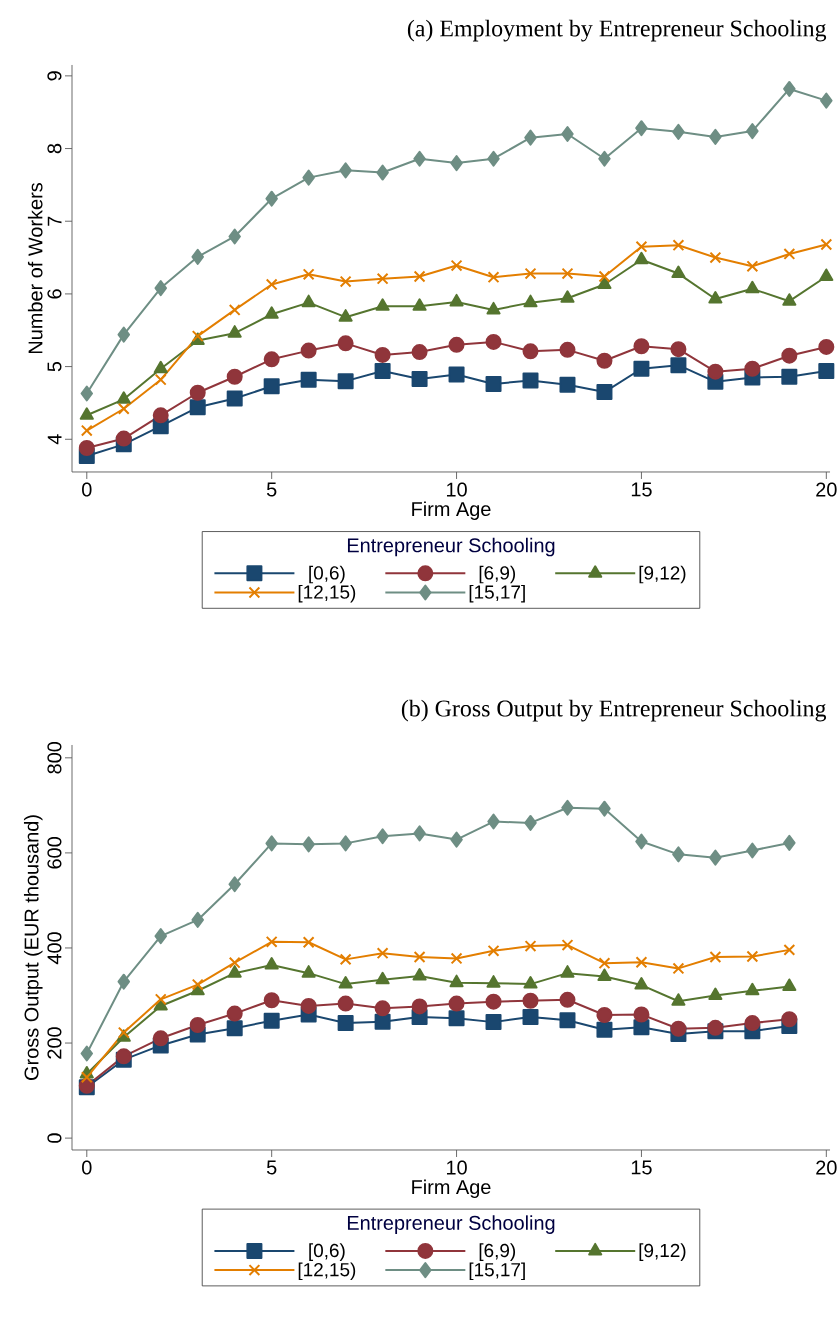  Describe the element at coordinates (54, 366) in the screenshot. I see `y-tick-label: 5` at that location.